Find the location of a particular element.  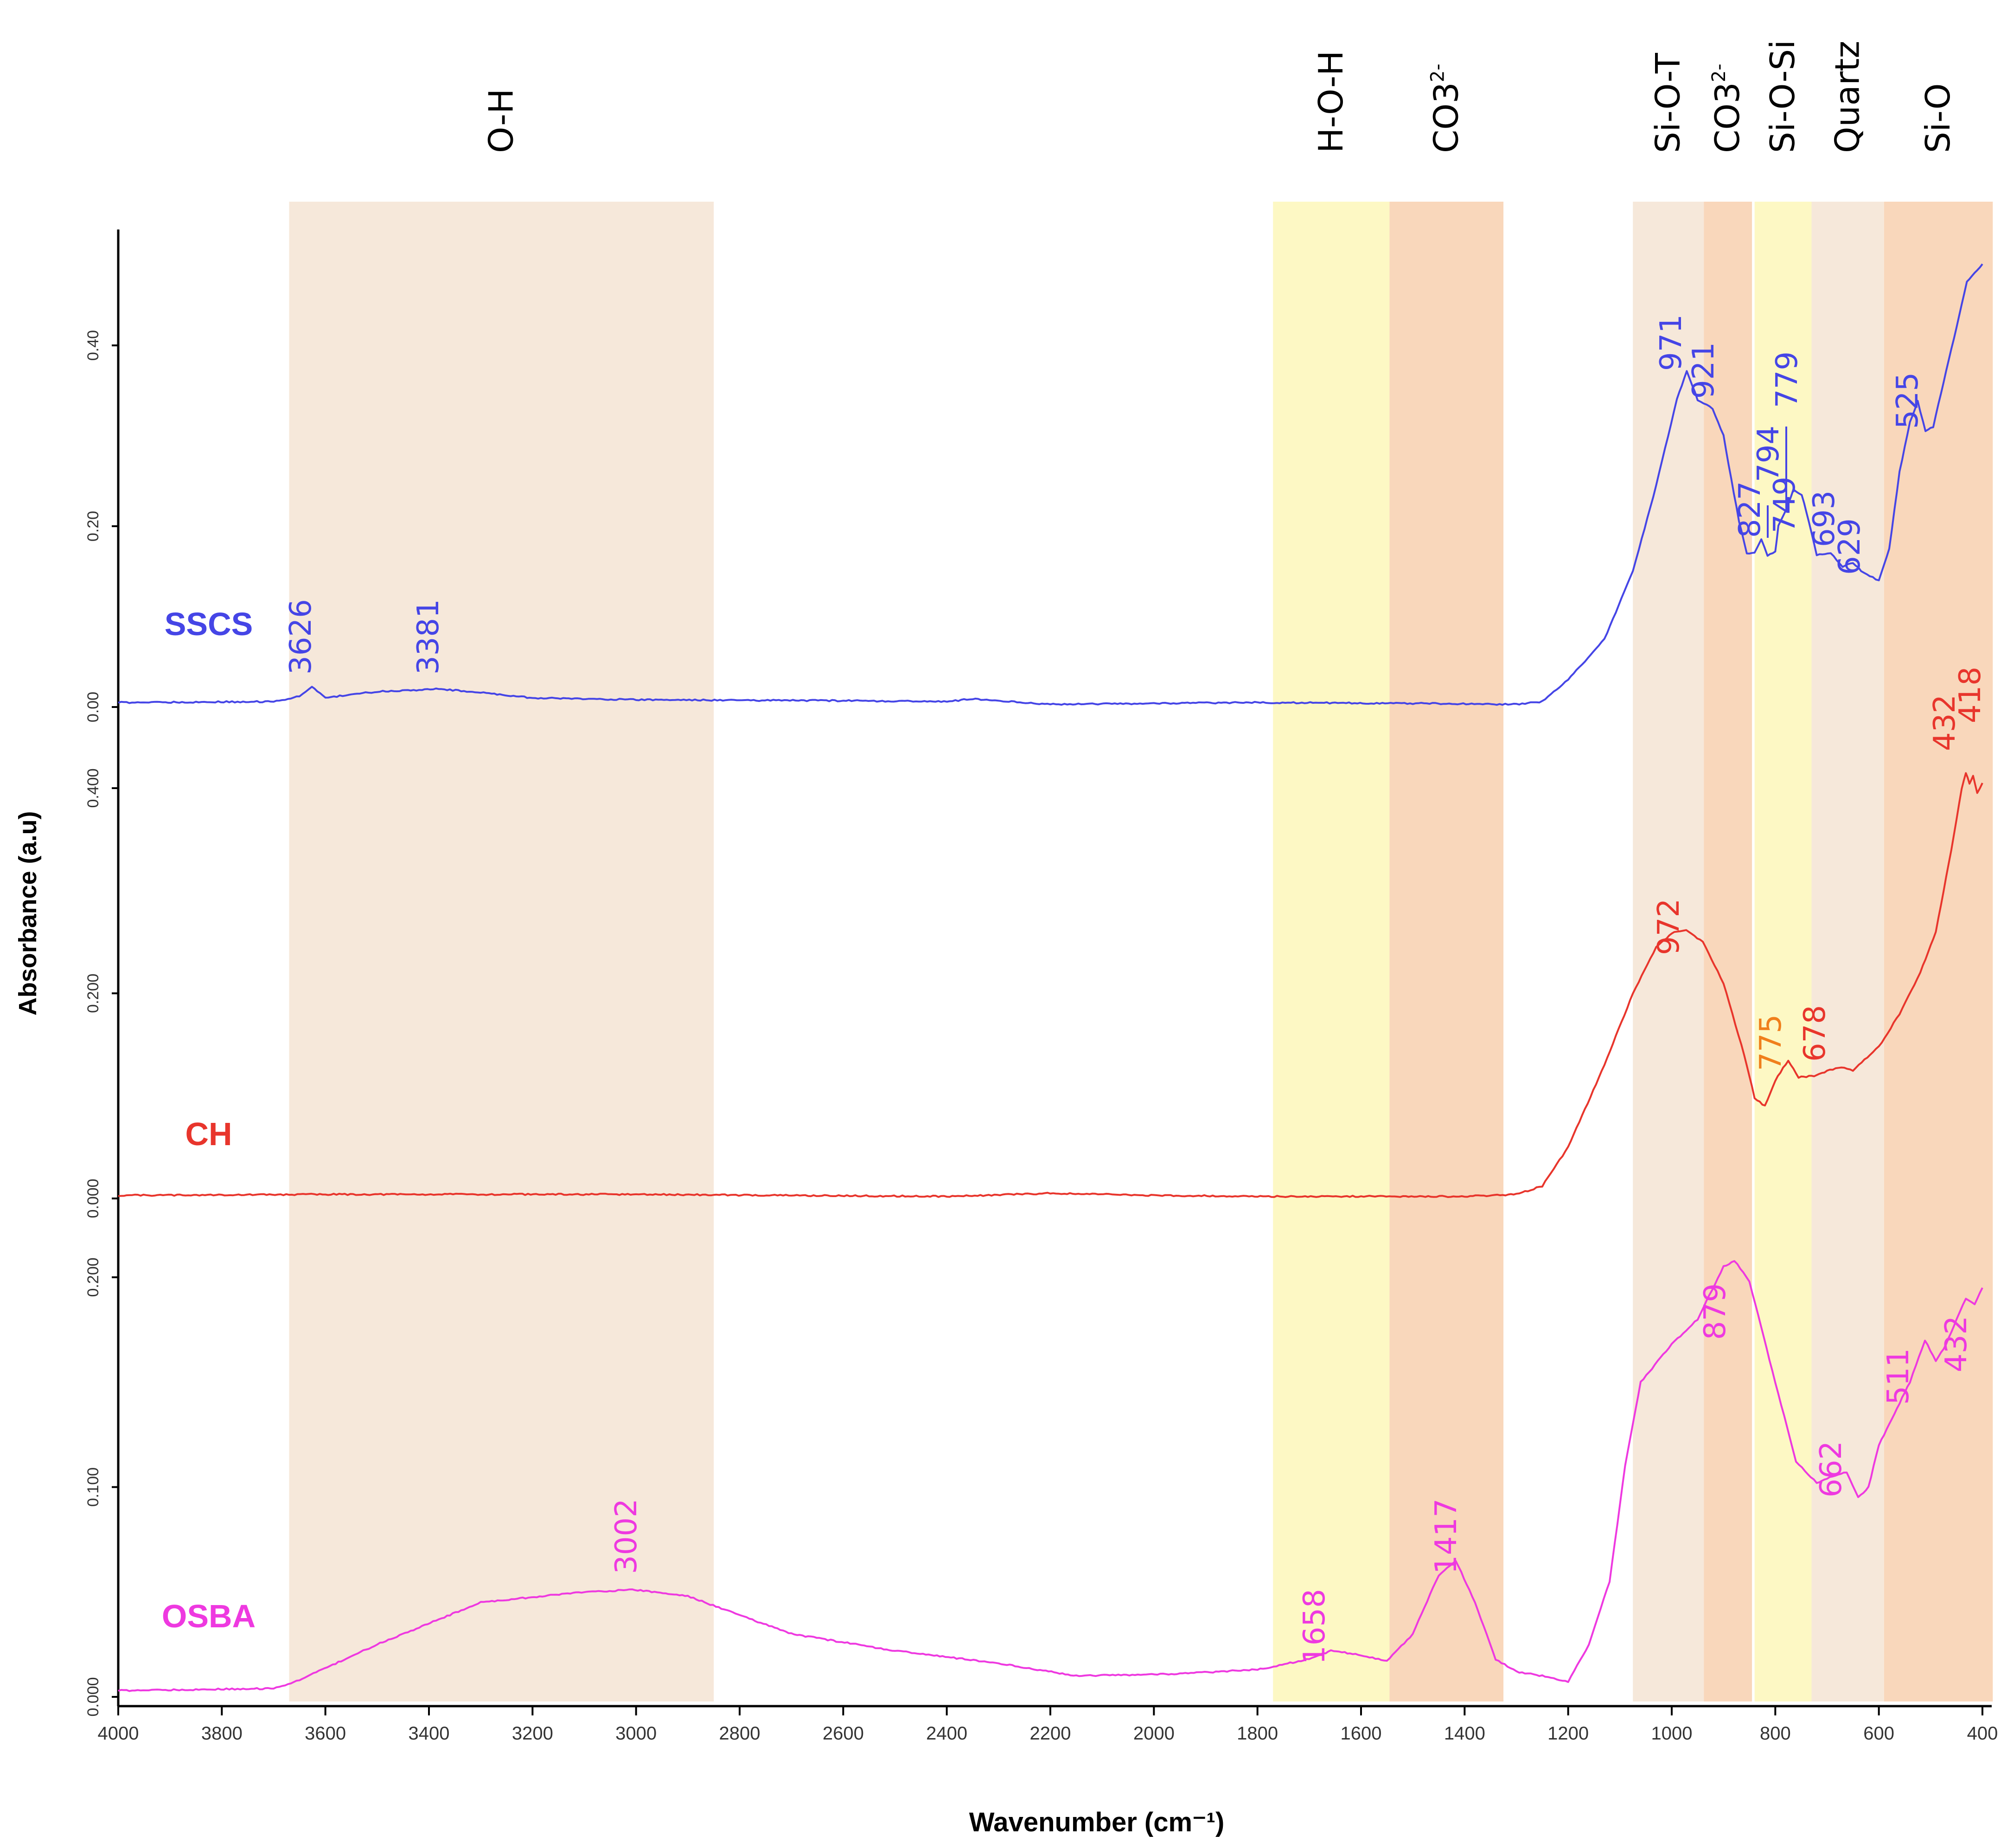

x-tick-label-3400: 3400 is located at coordinates (430, 1733).